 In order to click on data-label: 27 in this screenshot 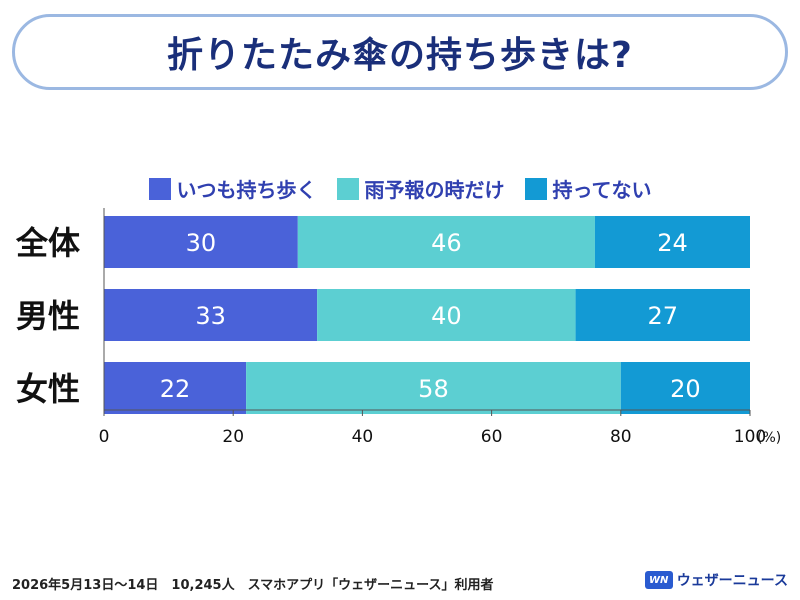, I will do `click(663, 316)`.